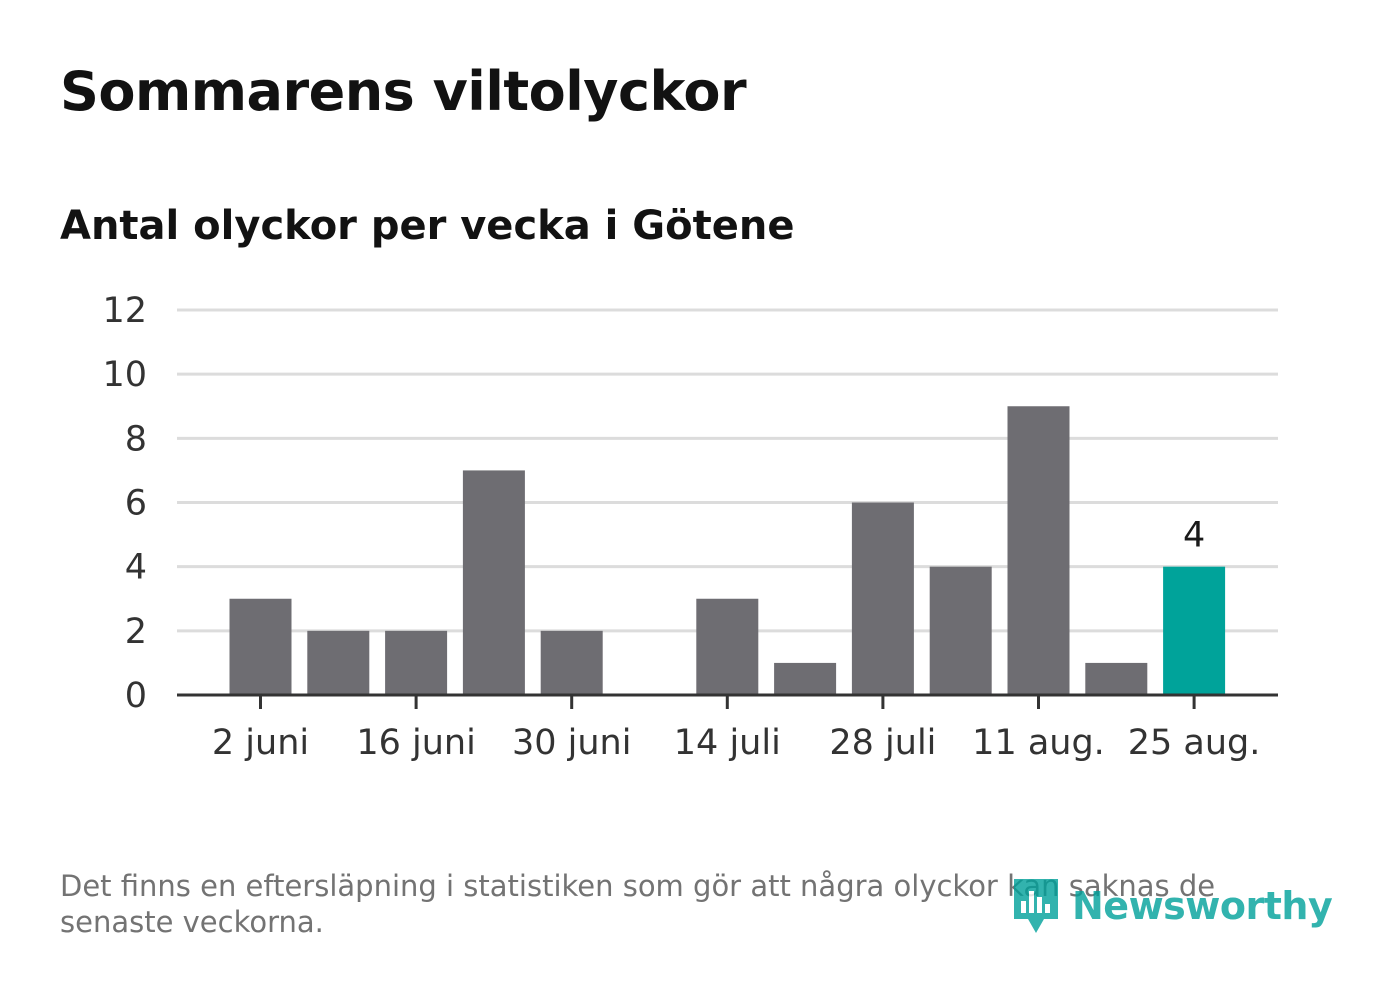 The image size is (1382, 999). What do you see at coordinates (124, 503) in the screenshot?
I see `y-axis-ticks: 0 2 4 6 8 10 12` at bounding box center [124, 503].